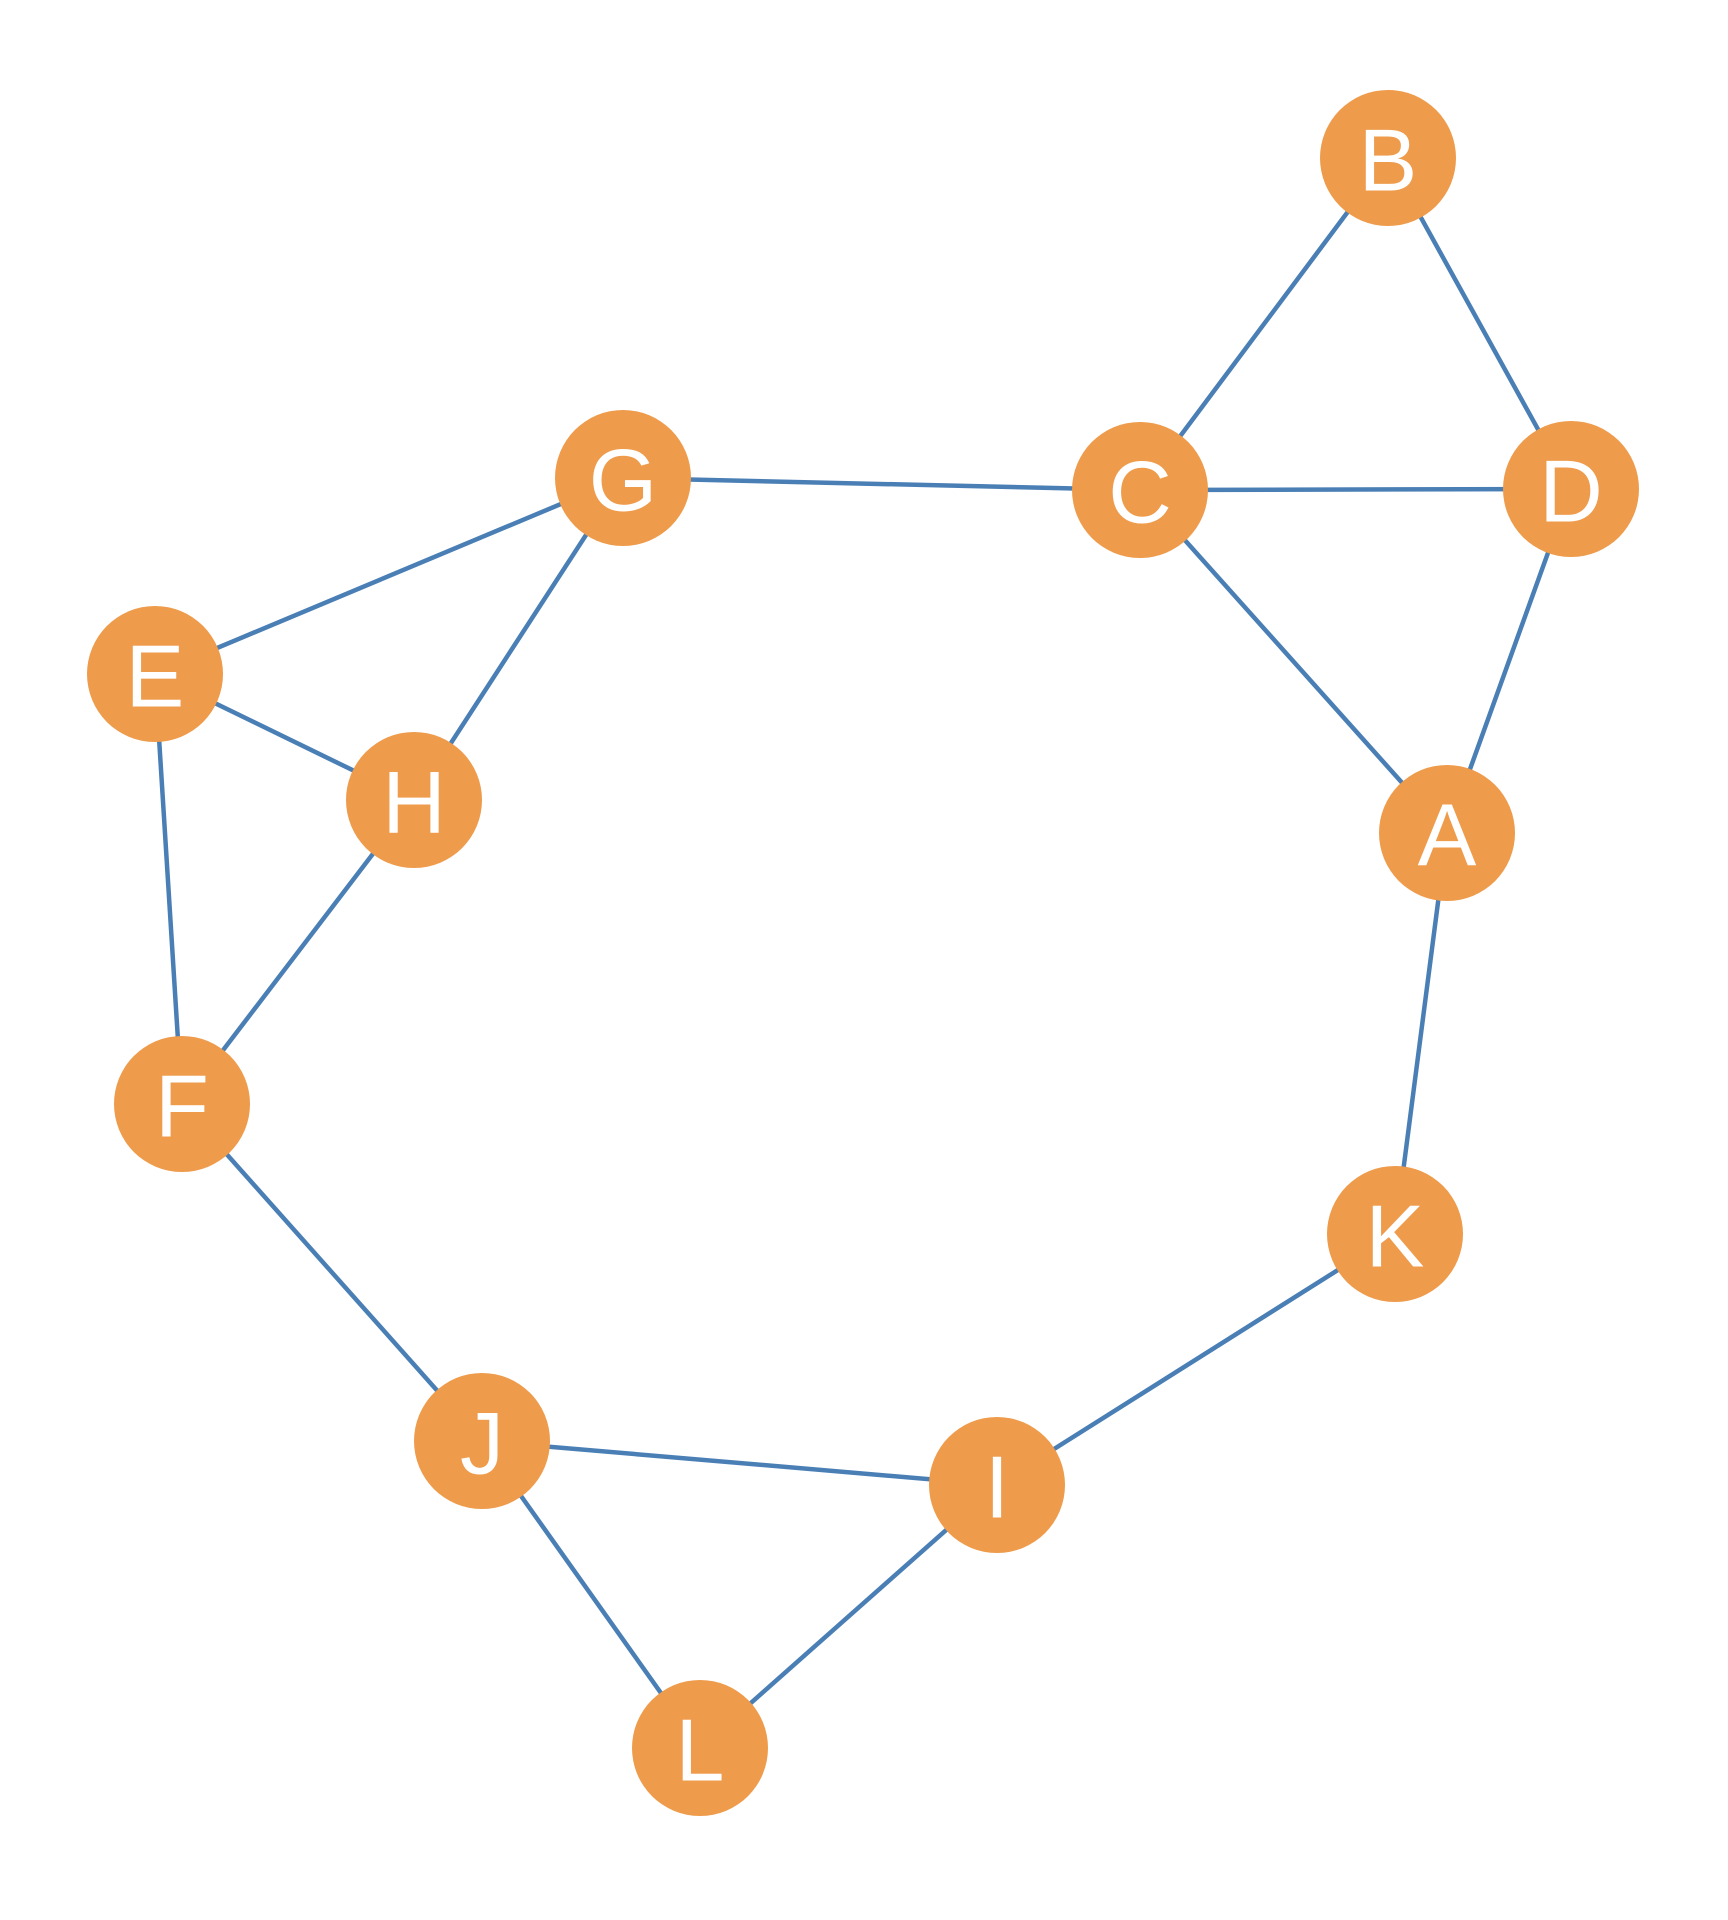 This screenshot has width=1728, height=1920. I want to click on node-d: D, so click(1571, 489).